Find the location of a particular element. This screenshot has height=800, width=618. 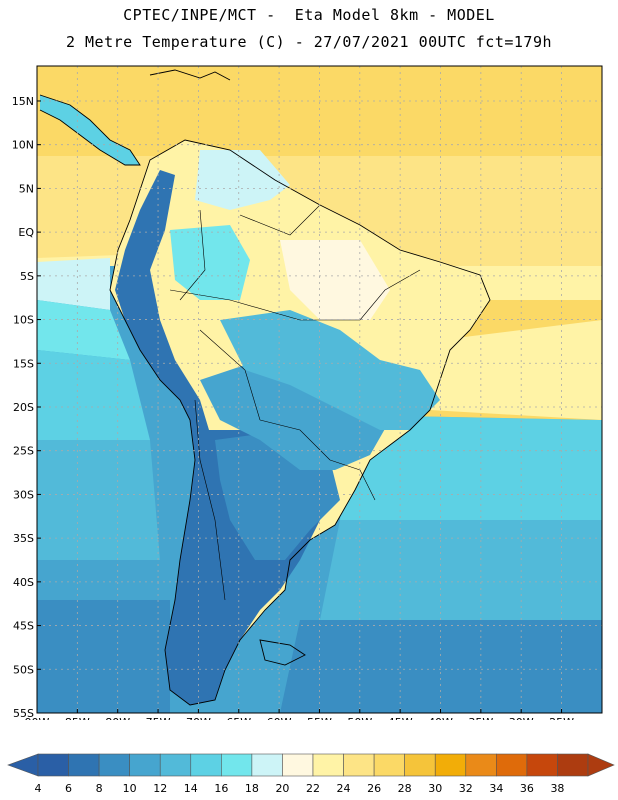

lon-label: 40W is located at coordinates (440, 718).